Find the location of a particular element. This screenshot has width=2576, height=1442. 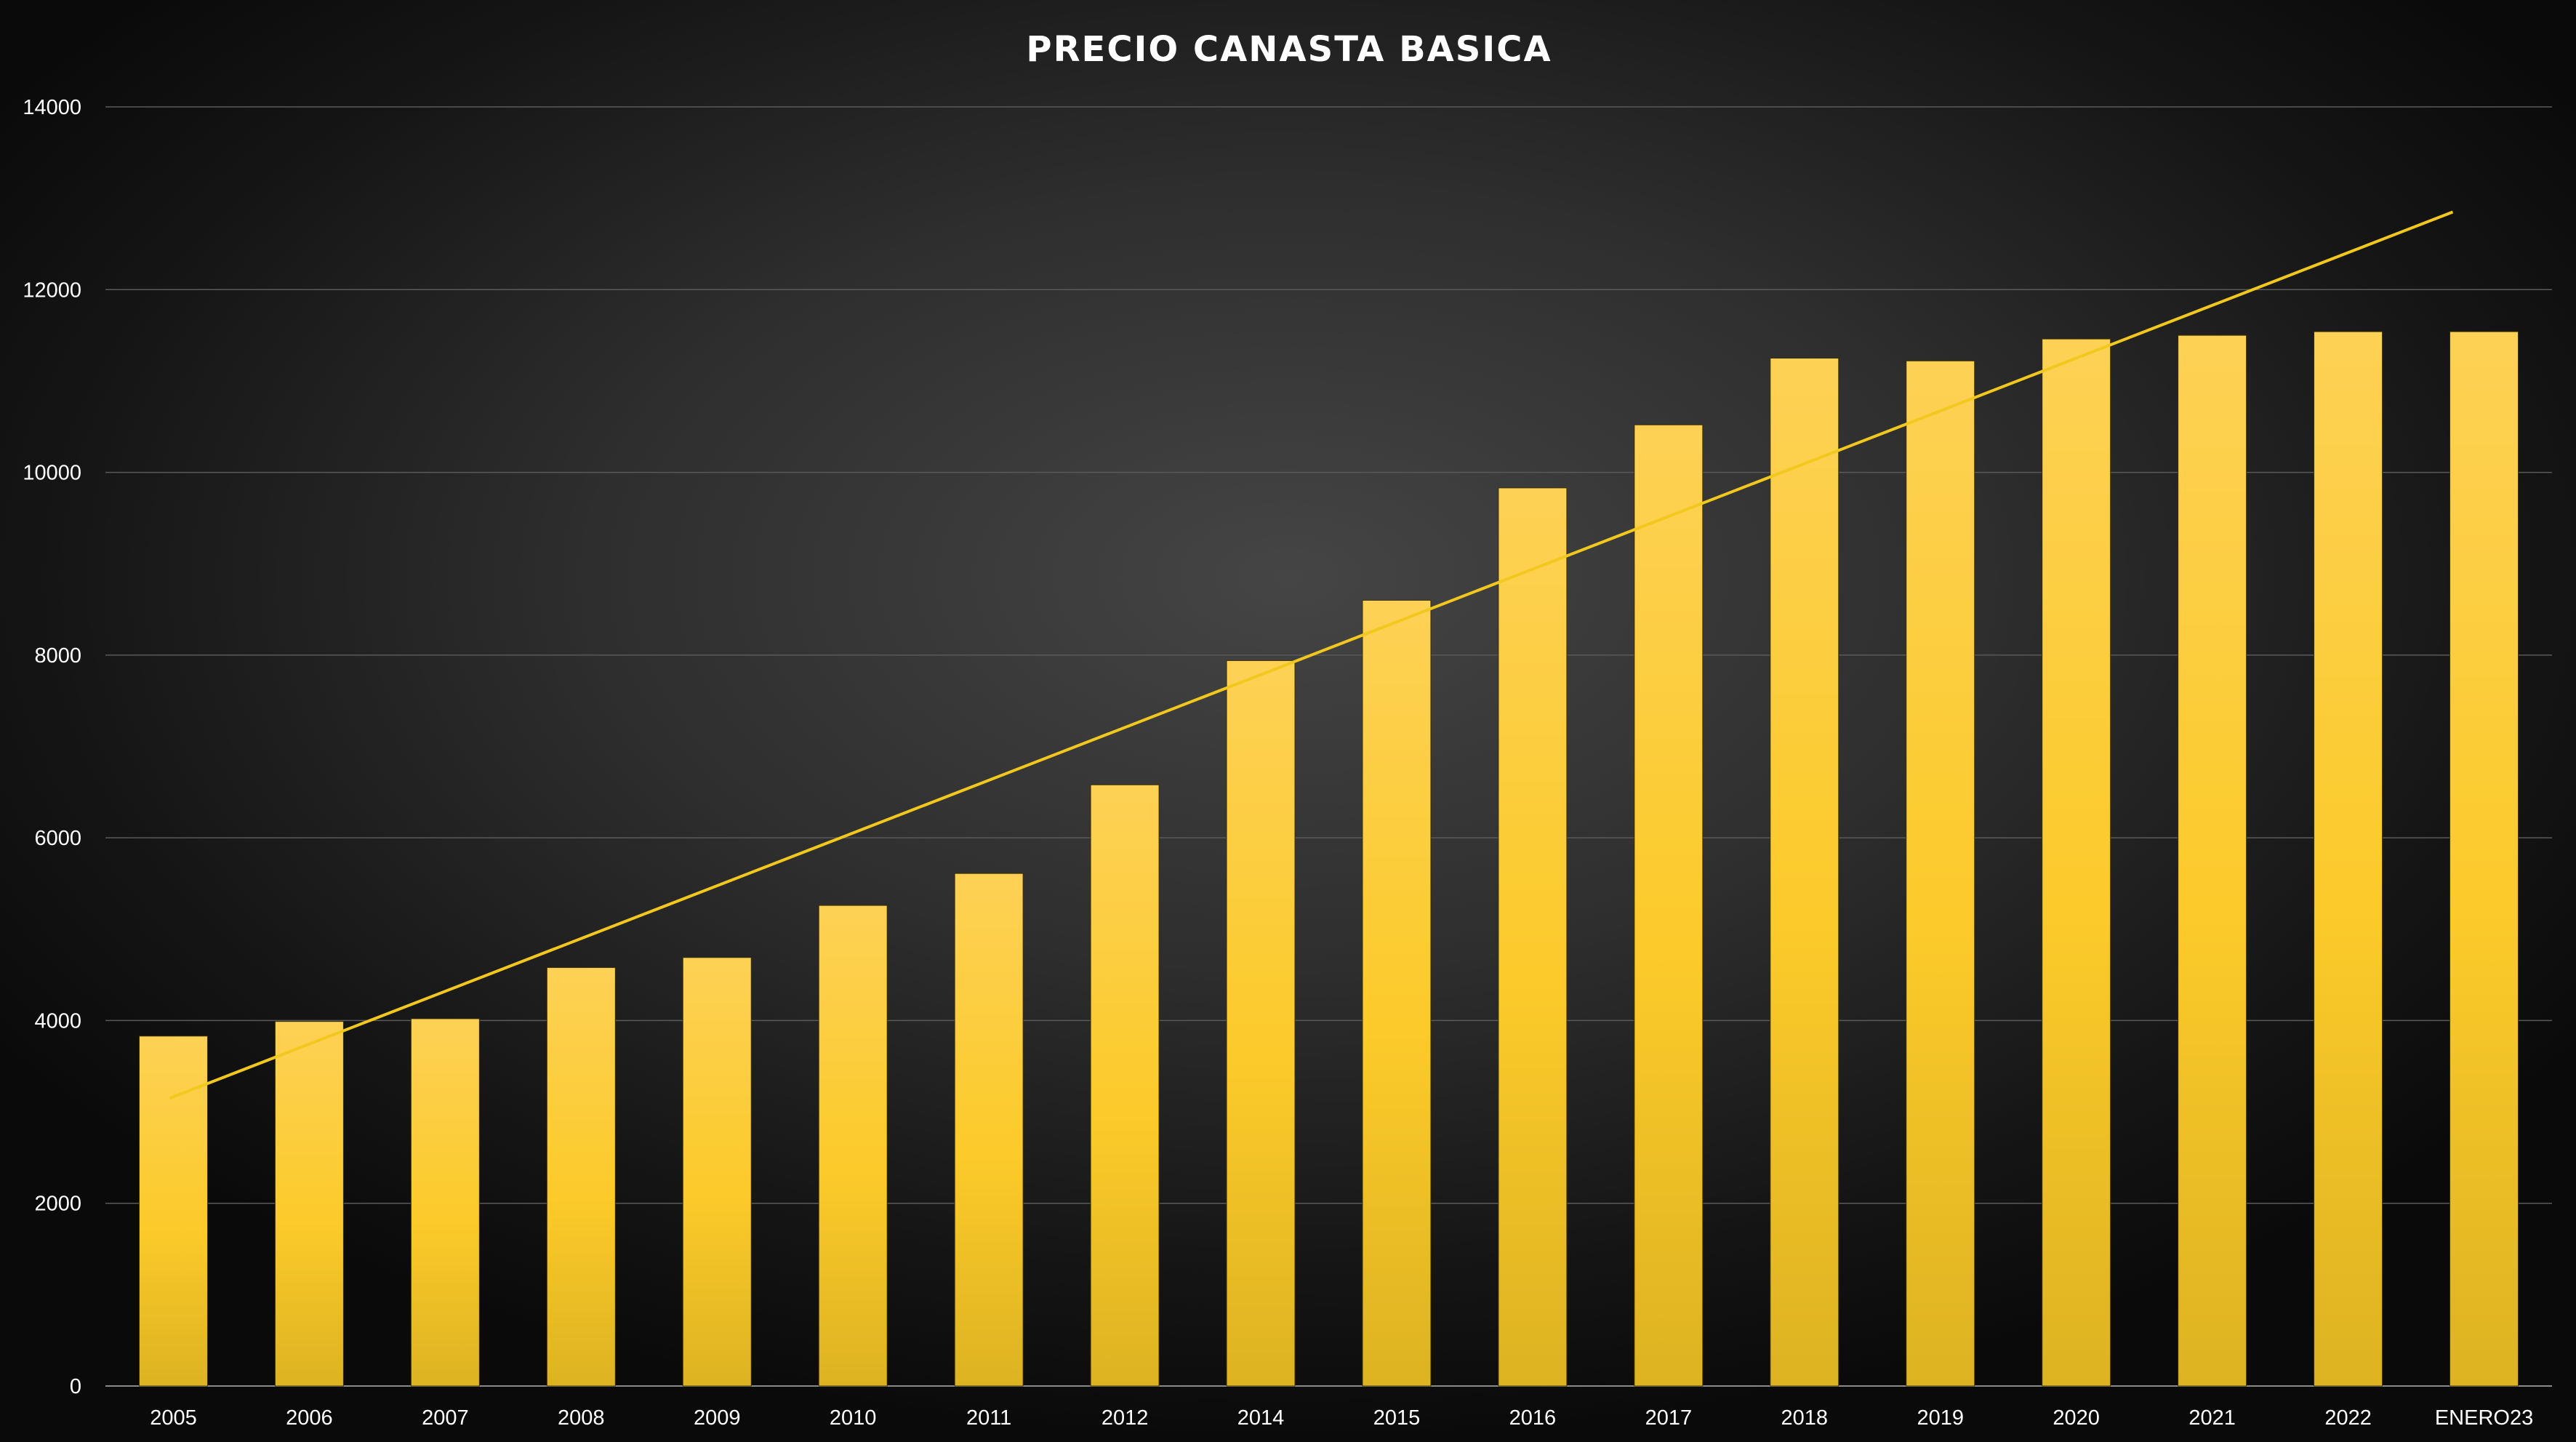

x-tick-label: 2016 is located at coordinates (1533, 1418).